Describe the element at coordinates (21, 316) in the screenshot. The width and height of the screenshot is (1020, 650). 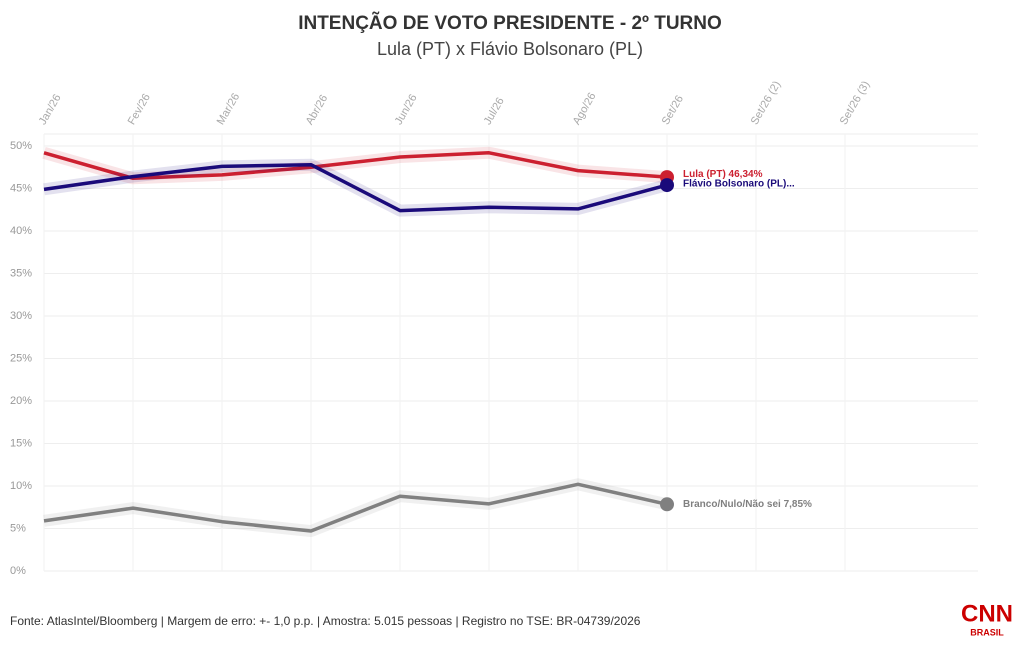
I see `y-tick-label: 30%` at that location.